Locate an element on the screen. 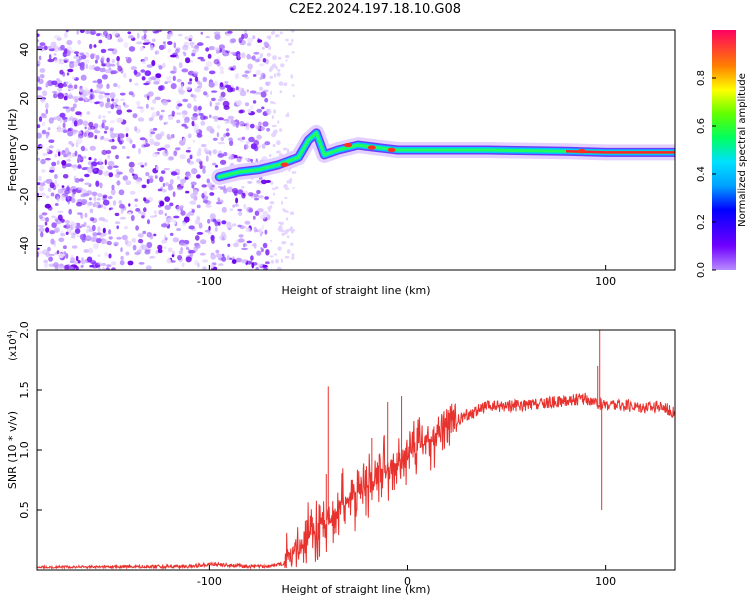  cb-tick-label: 0.6 is located at coordinates (701, 126).